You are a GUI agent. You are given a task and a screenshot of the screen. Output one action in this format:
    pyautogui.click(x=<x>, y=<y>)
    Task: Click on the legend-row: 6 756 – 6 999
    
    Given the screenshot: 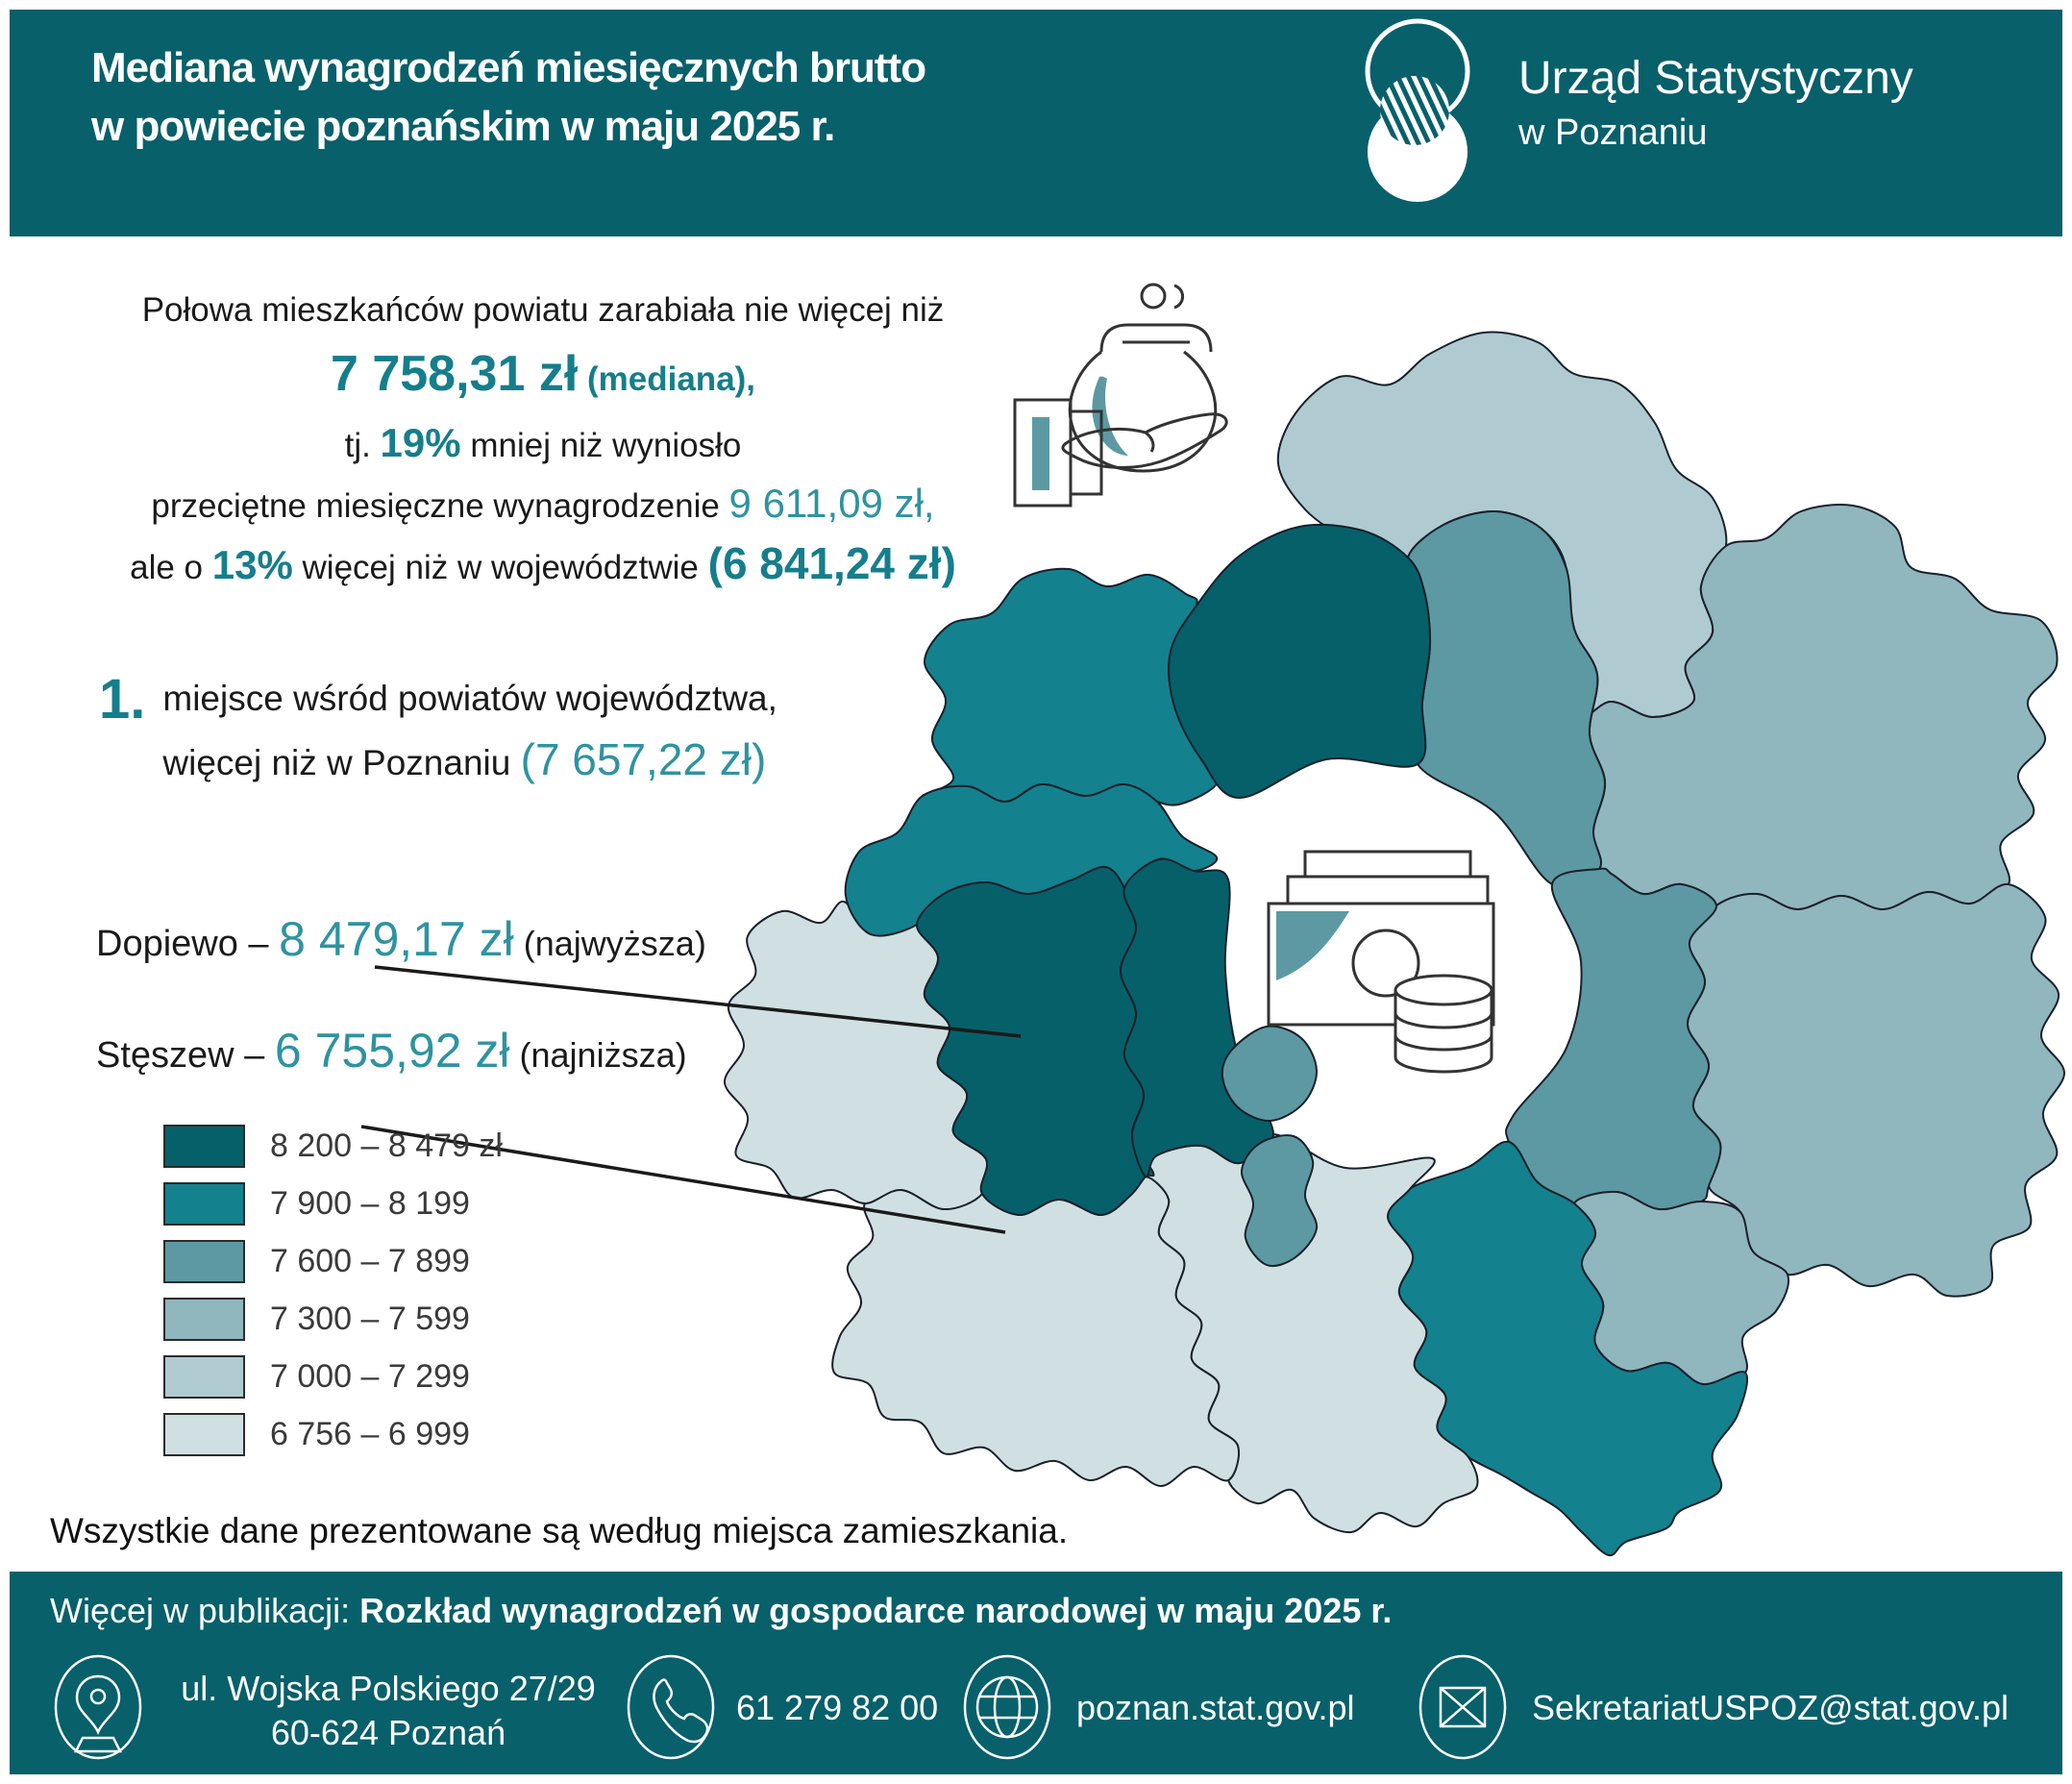 What is the action you would take?
    pyautogui.click(x=333, y=1434)
    